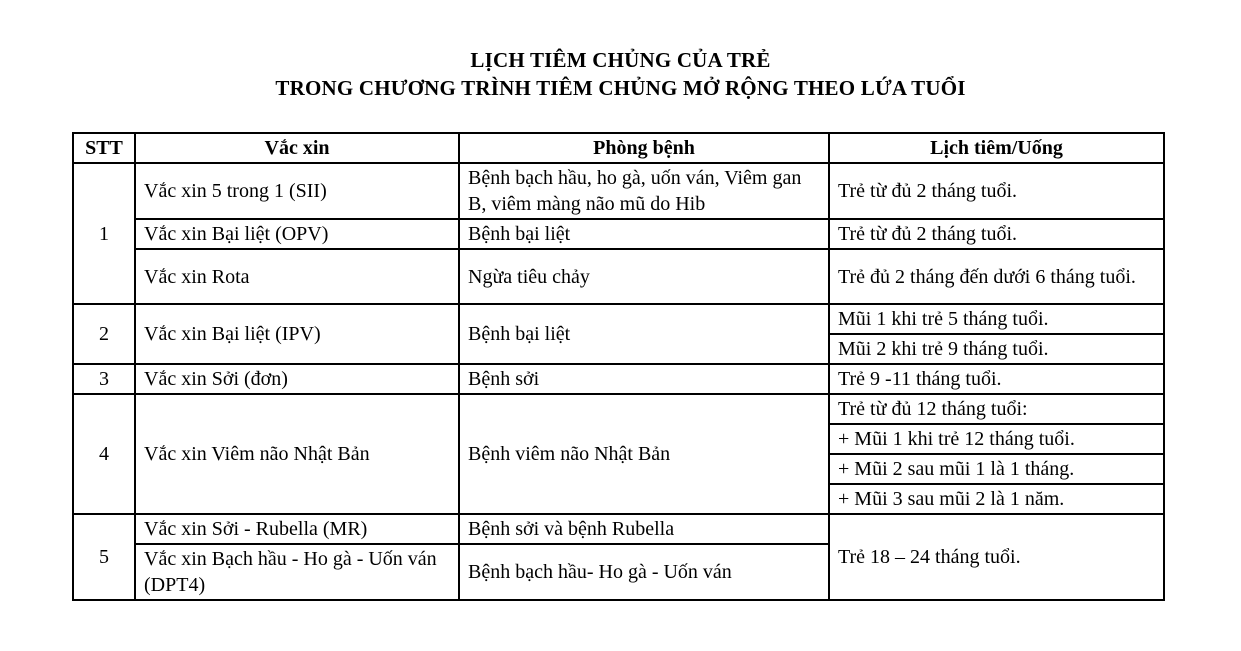 The width and height of the screenshot is (1241, 651). I want to click on page-title-line1: LỊCH TIÊM CHỦNG CỦA TRẺ, so click(620, 60).